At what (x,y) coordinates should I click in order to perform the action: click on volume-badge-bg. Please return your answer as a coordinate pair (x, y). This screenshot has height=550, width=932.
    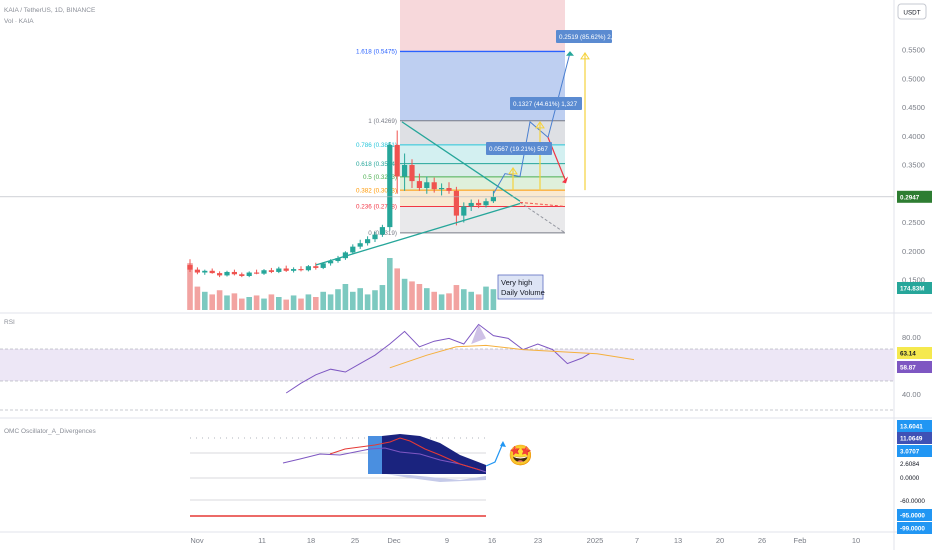
    Looking at the image, I should click on (914, 288).